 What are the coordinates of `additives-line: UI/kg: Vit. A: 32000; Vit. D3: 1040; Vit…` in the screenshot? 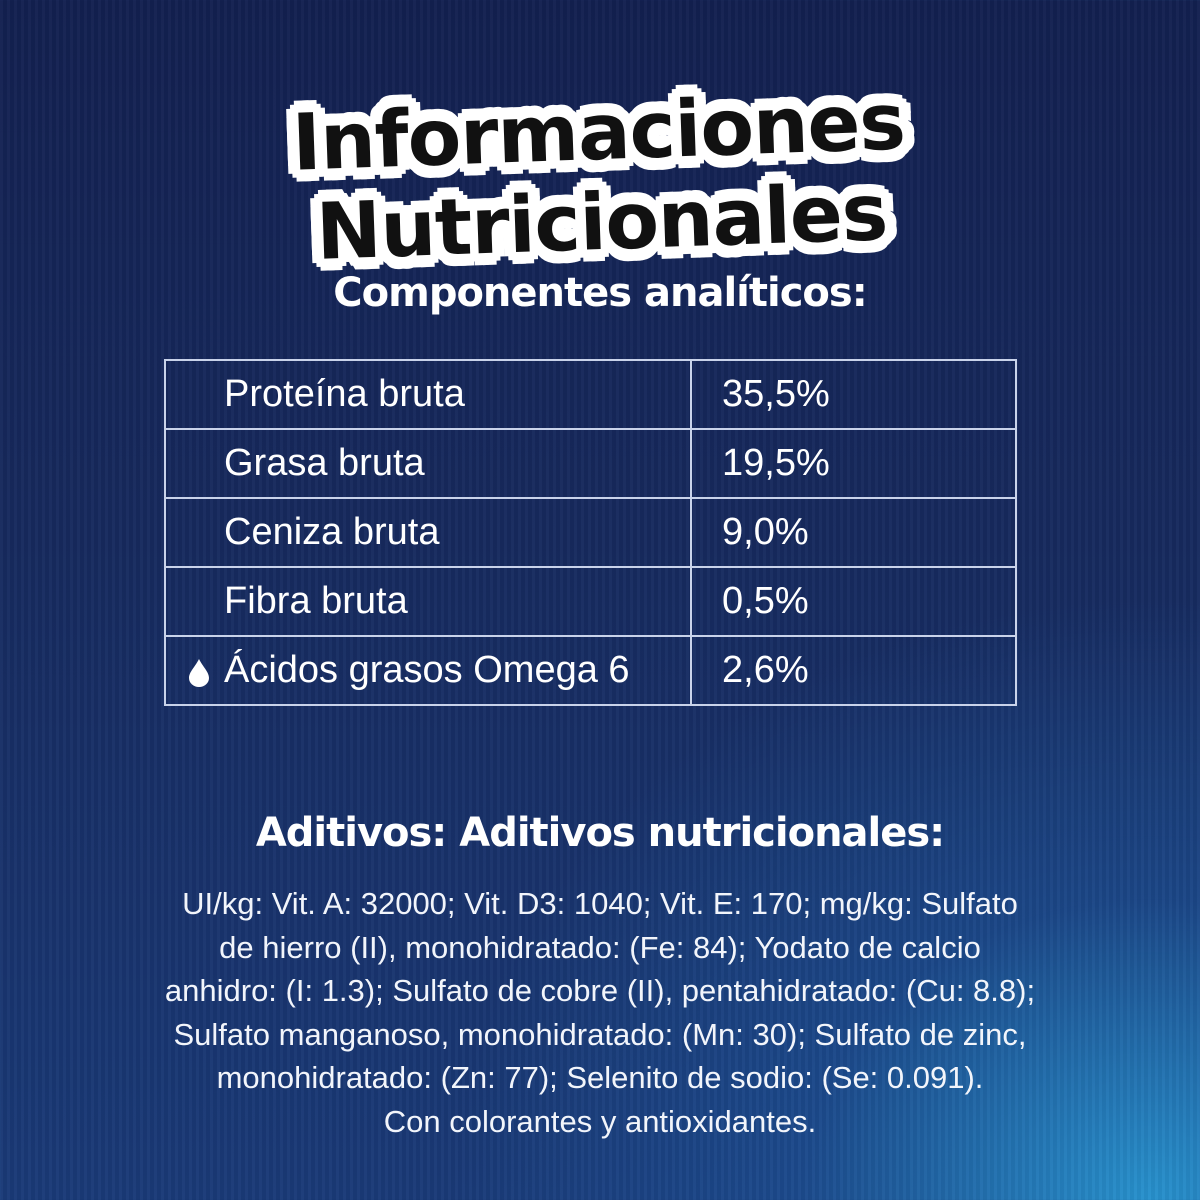 It's located at (600, 903).